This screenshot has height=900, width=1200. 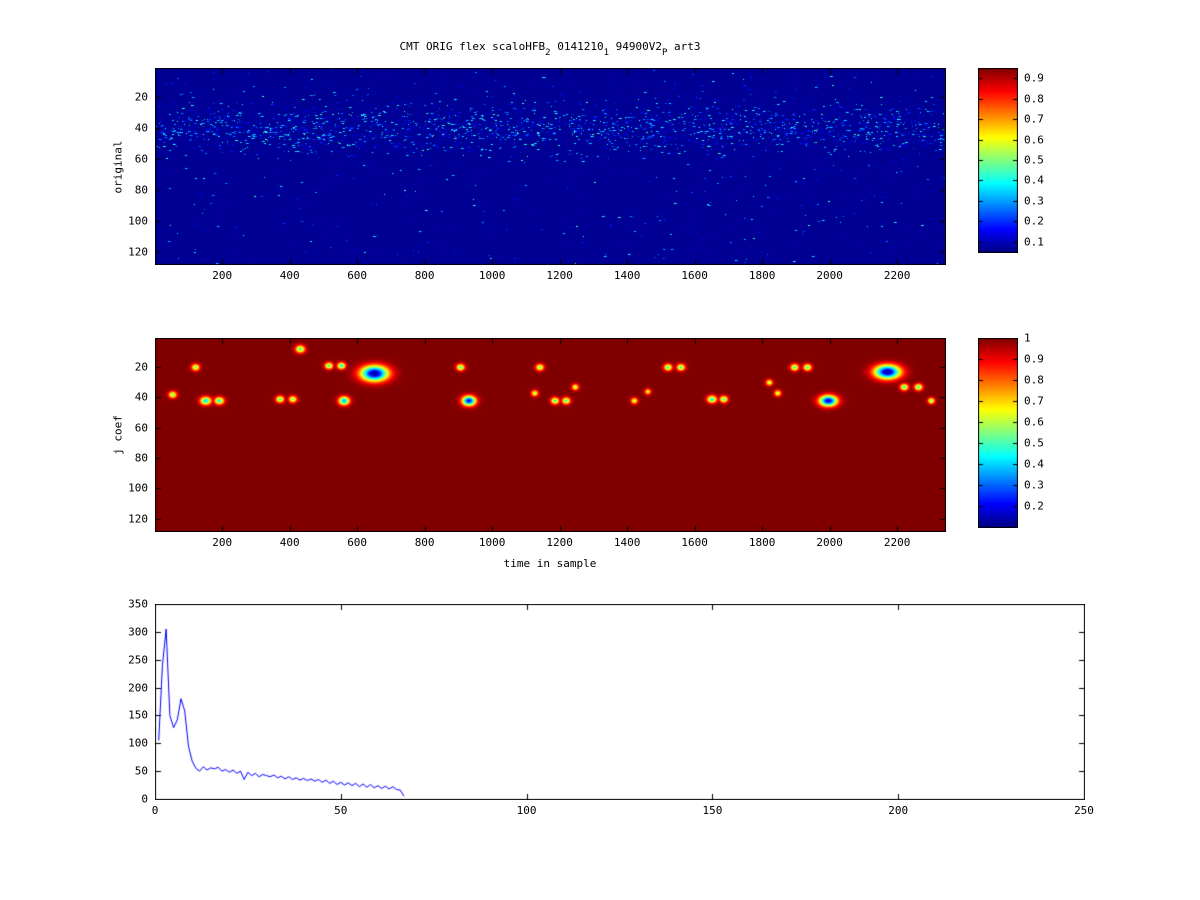 I want to click on title-segment: 0141210, so click(x=577, y=46).